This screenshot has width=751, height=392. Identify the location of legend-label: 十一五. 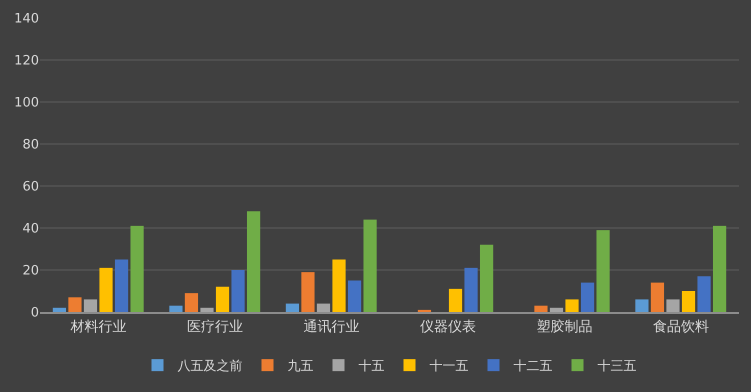
(449, 366).